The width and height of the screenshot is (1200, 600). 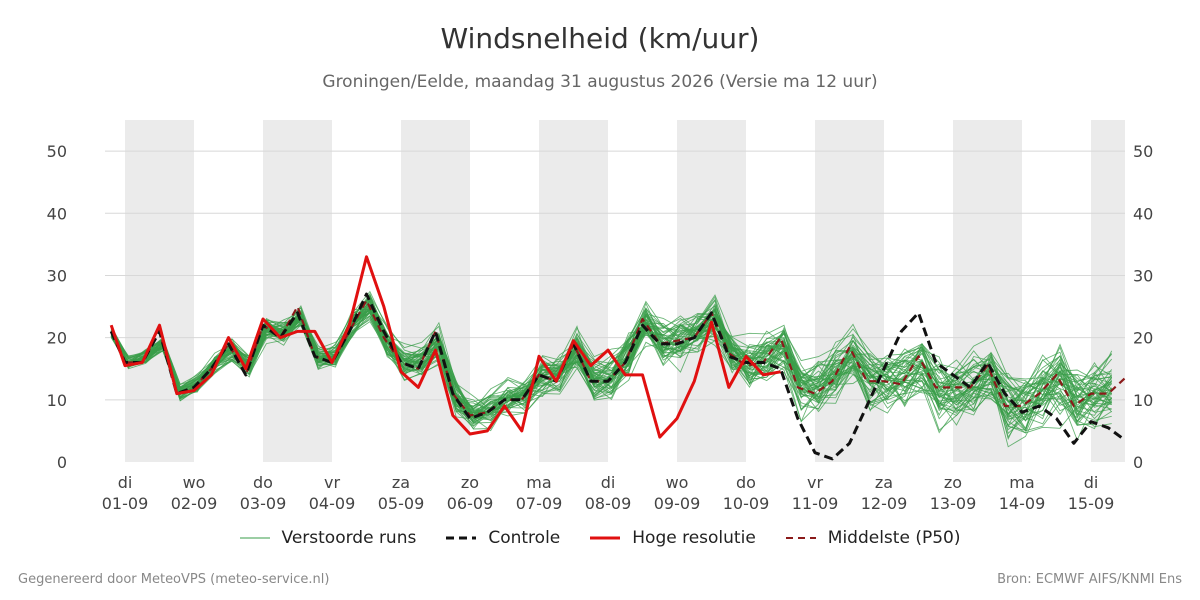 I want to click on y-tick-label-right: 50, so click(x=1143, y=151).